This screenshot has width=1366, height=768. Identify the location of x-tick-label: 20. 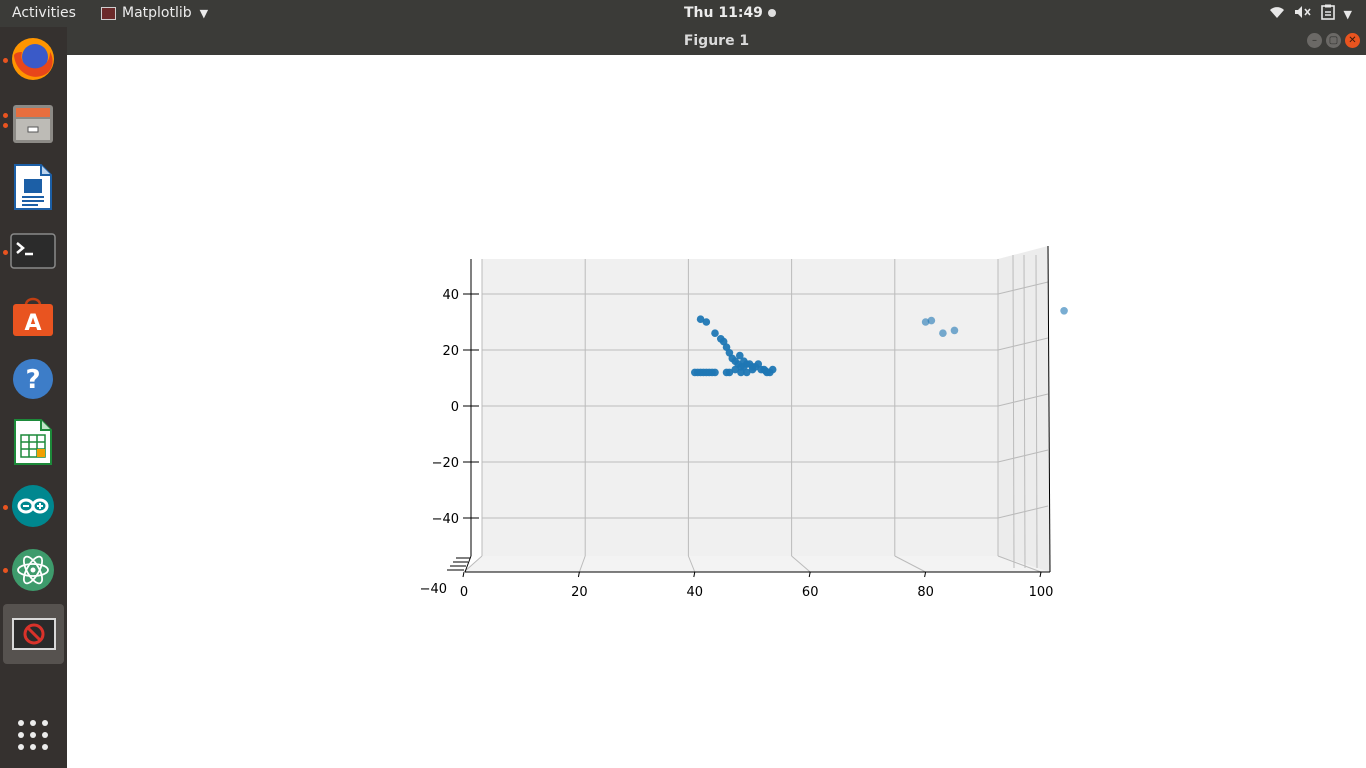
(579, 592).